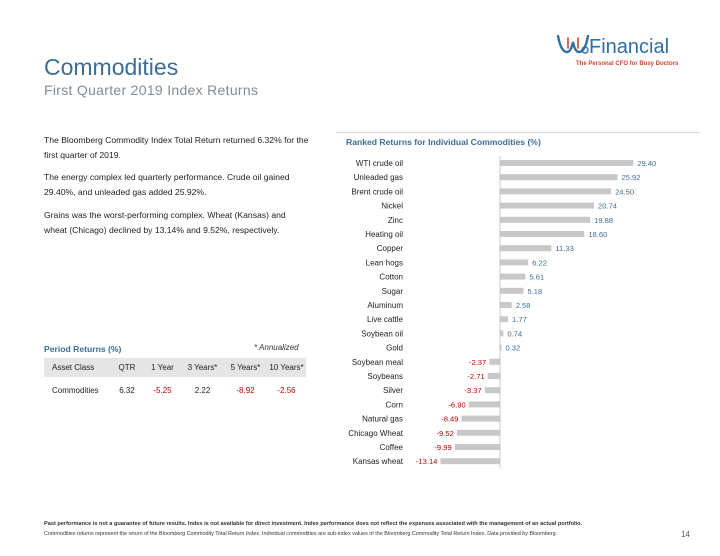 This screenshot has height=556, width=720. What do you see at coordinates (394, 404) in the screenshot?
I see `category-label: Corn` at bounding box center [394, 404].